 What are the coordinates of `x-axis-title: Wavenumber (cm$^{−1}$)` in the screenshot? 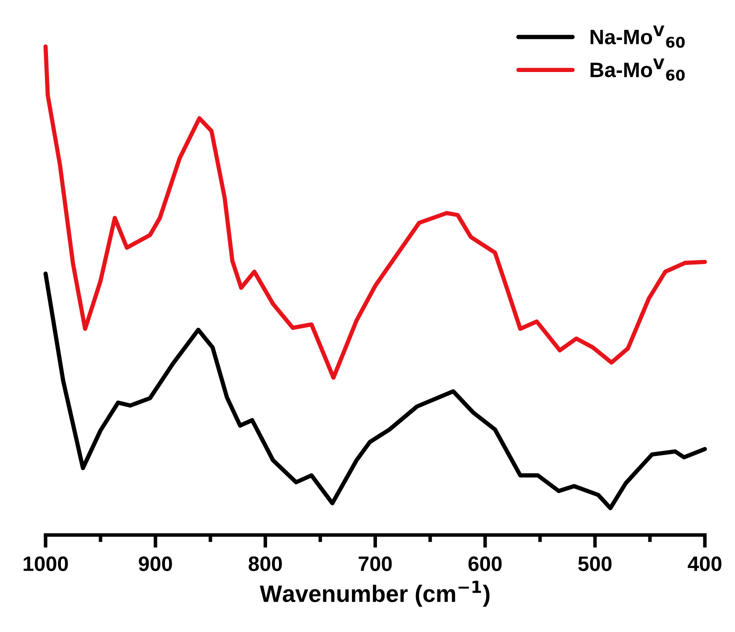 It's located at (375, 593).